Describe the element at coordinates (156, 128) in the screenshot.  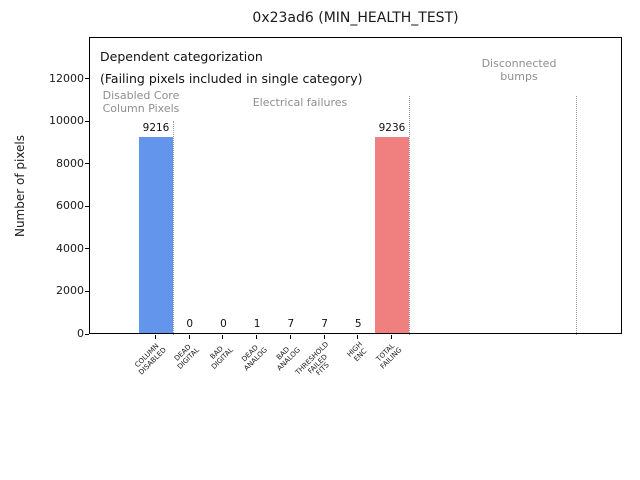
I see `bar-value-label: 9216` at that location.